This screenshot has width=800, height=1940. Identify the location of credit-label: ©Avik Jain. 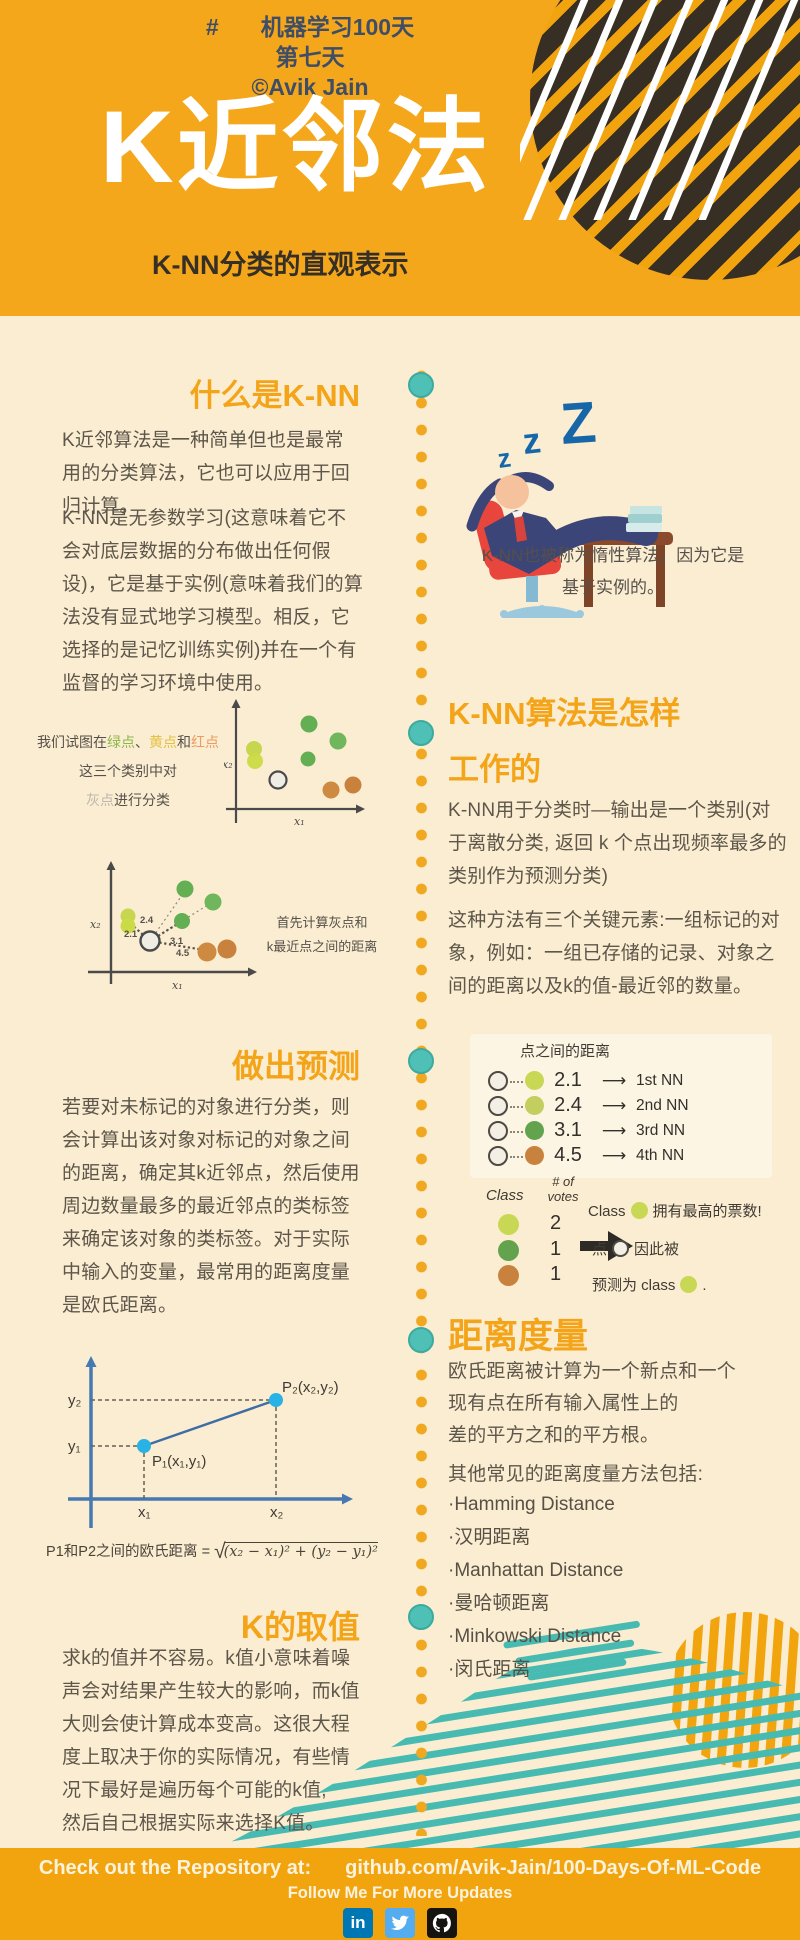
(310, 87).